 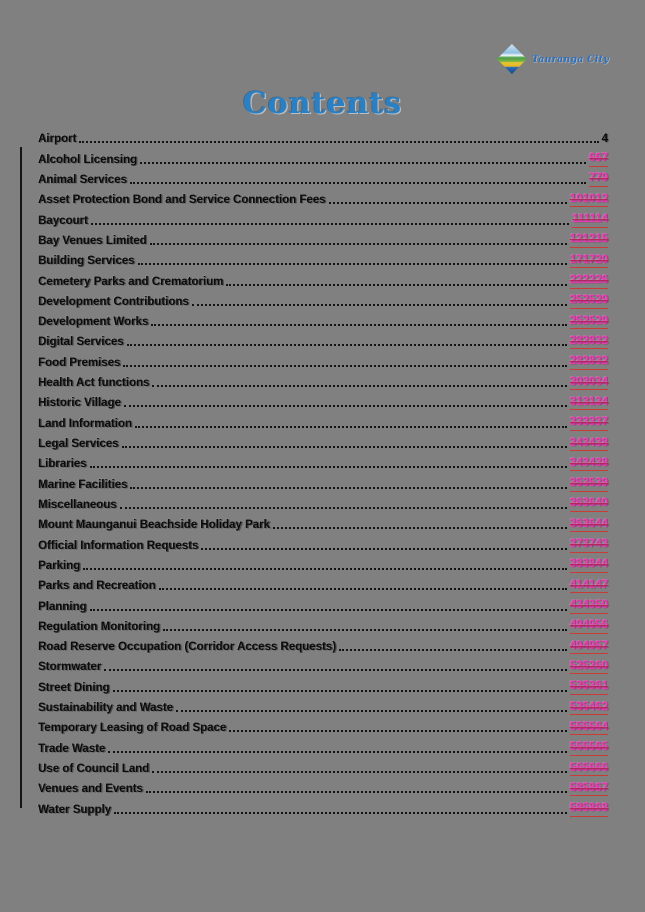 What do you see at coordinates (588, 261) in the screenshot?
I see `toc-page-number: 171720` at bounding box center [588, 261].